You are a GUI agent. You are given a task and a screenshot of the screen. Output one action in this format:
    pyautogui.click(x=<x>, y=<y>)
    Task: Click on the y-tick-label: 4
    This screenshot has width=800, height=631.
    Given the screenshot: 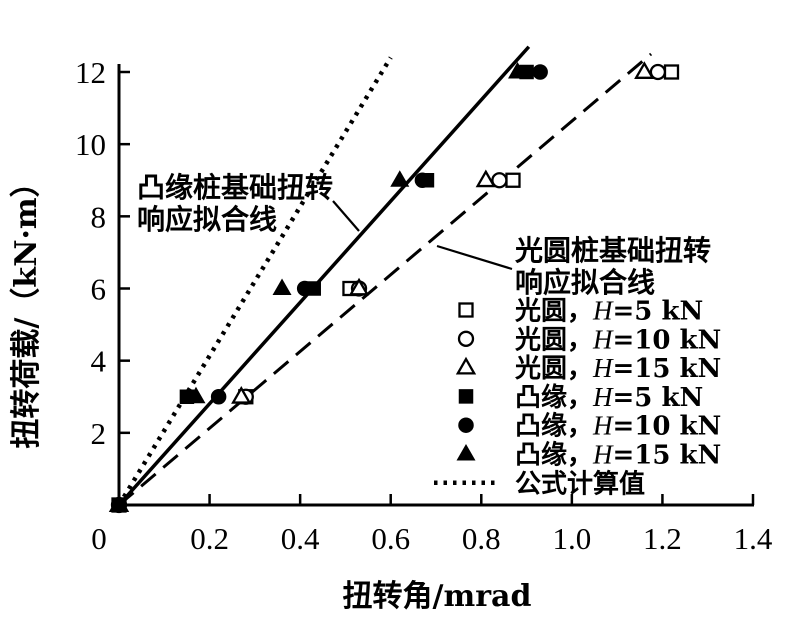 What is the action you would take?
    pyautogui.click(x=99, y=361)
    